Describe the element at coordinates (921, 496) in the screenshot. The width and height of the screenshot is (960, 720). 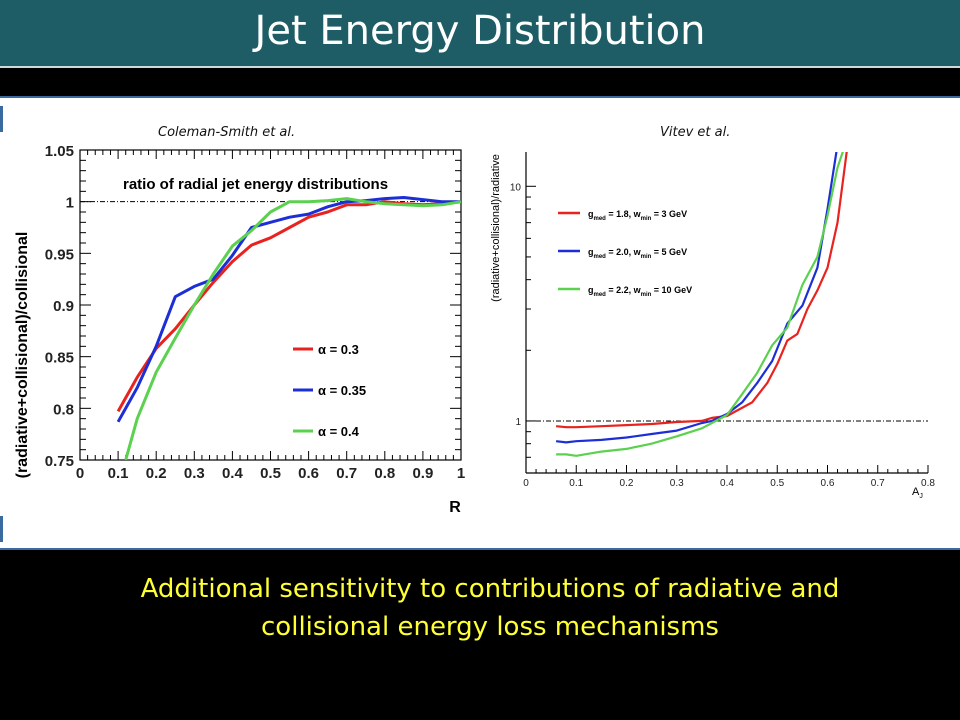
I see `x-axis-label-subscript: J` at that location.